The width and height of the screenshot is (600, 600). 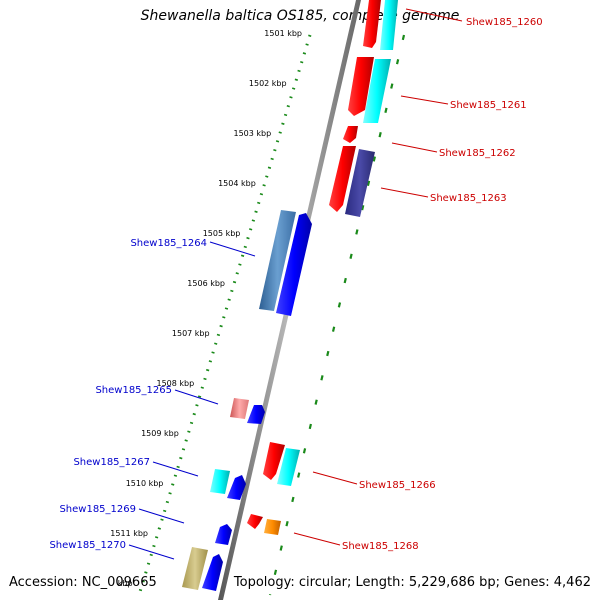 I want to click on gene-1268-orange, so click(x=272, y=527).